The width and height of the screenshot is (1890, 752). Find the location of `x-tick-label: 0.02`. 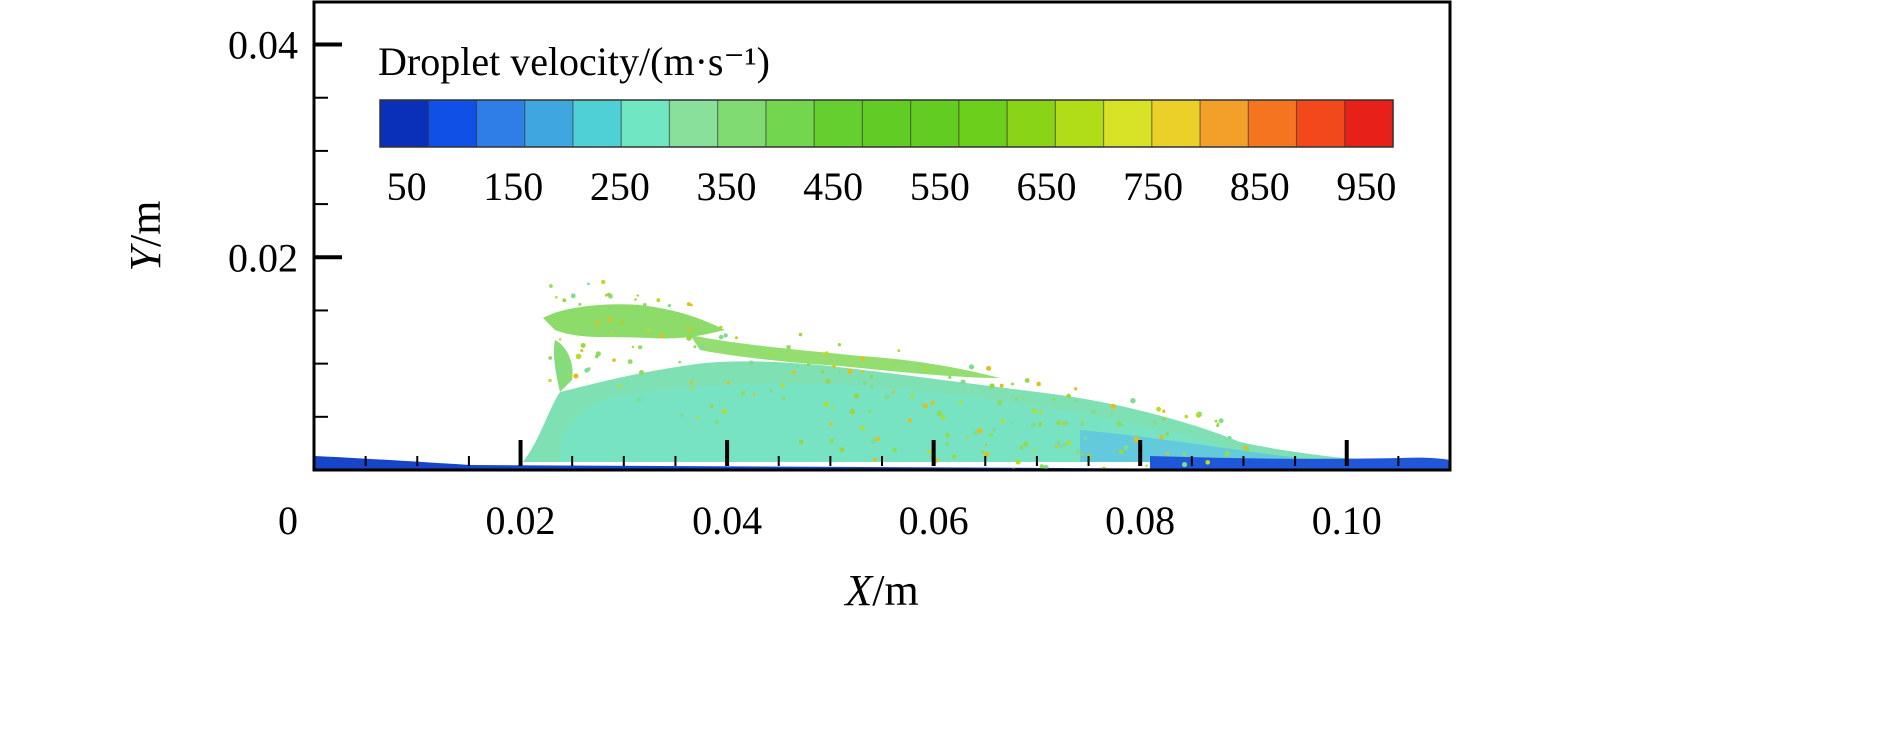

x-tick-label: 0.02 is located at coordinates (521, 520).